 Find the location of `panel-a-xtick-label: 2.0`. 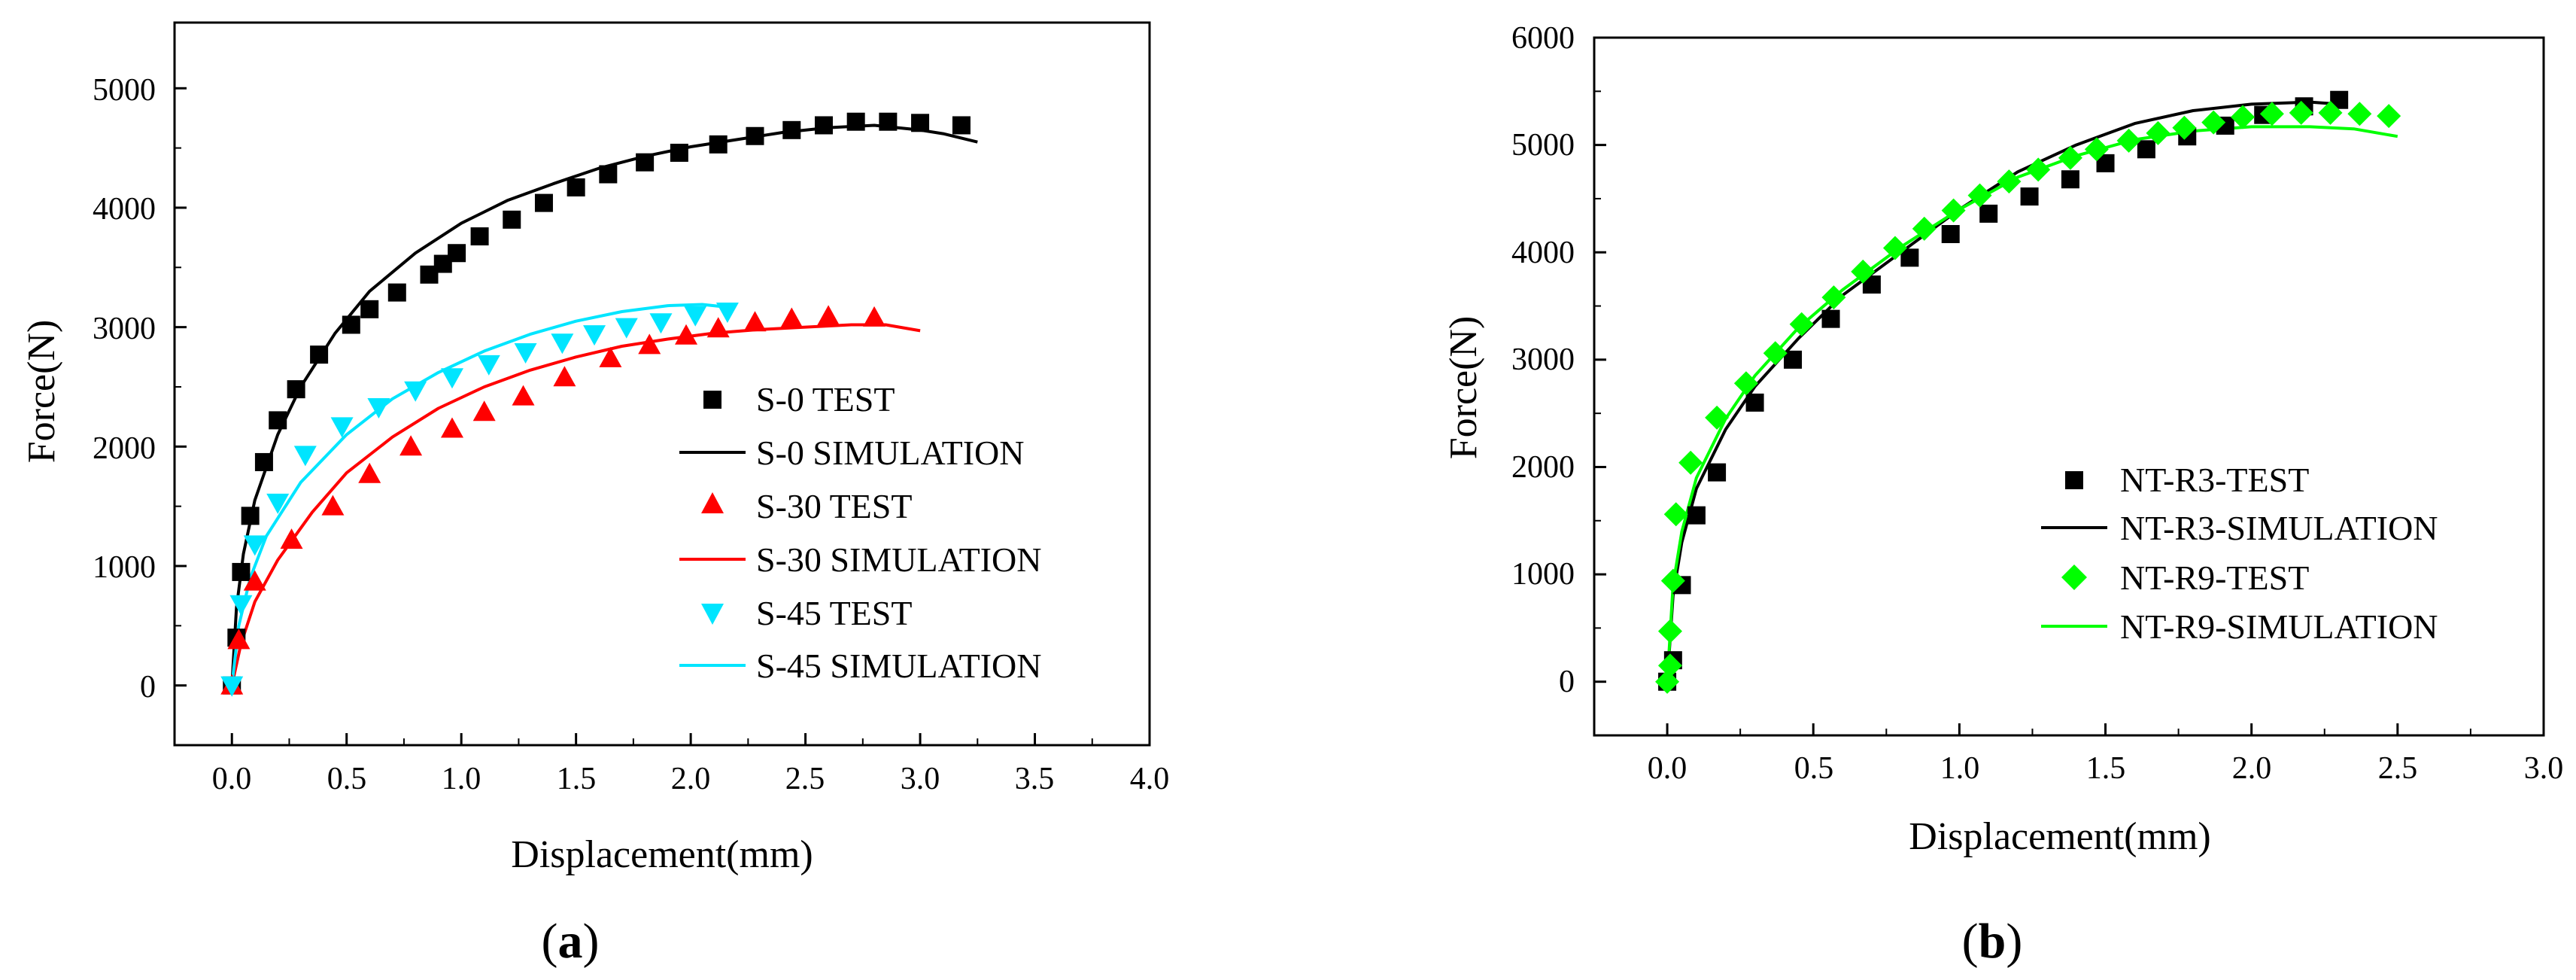

panel-a-xtick-label: 2.0 is located at coordinates (691, 779).